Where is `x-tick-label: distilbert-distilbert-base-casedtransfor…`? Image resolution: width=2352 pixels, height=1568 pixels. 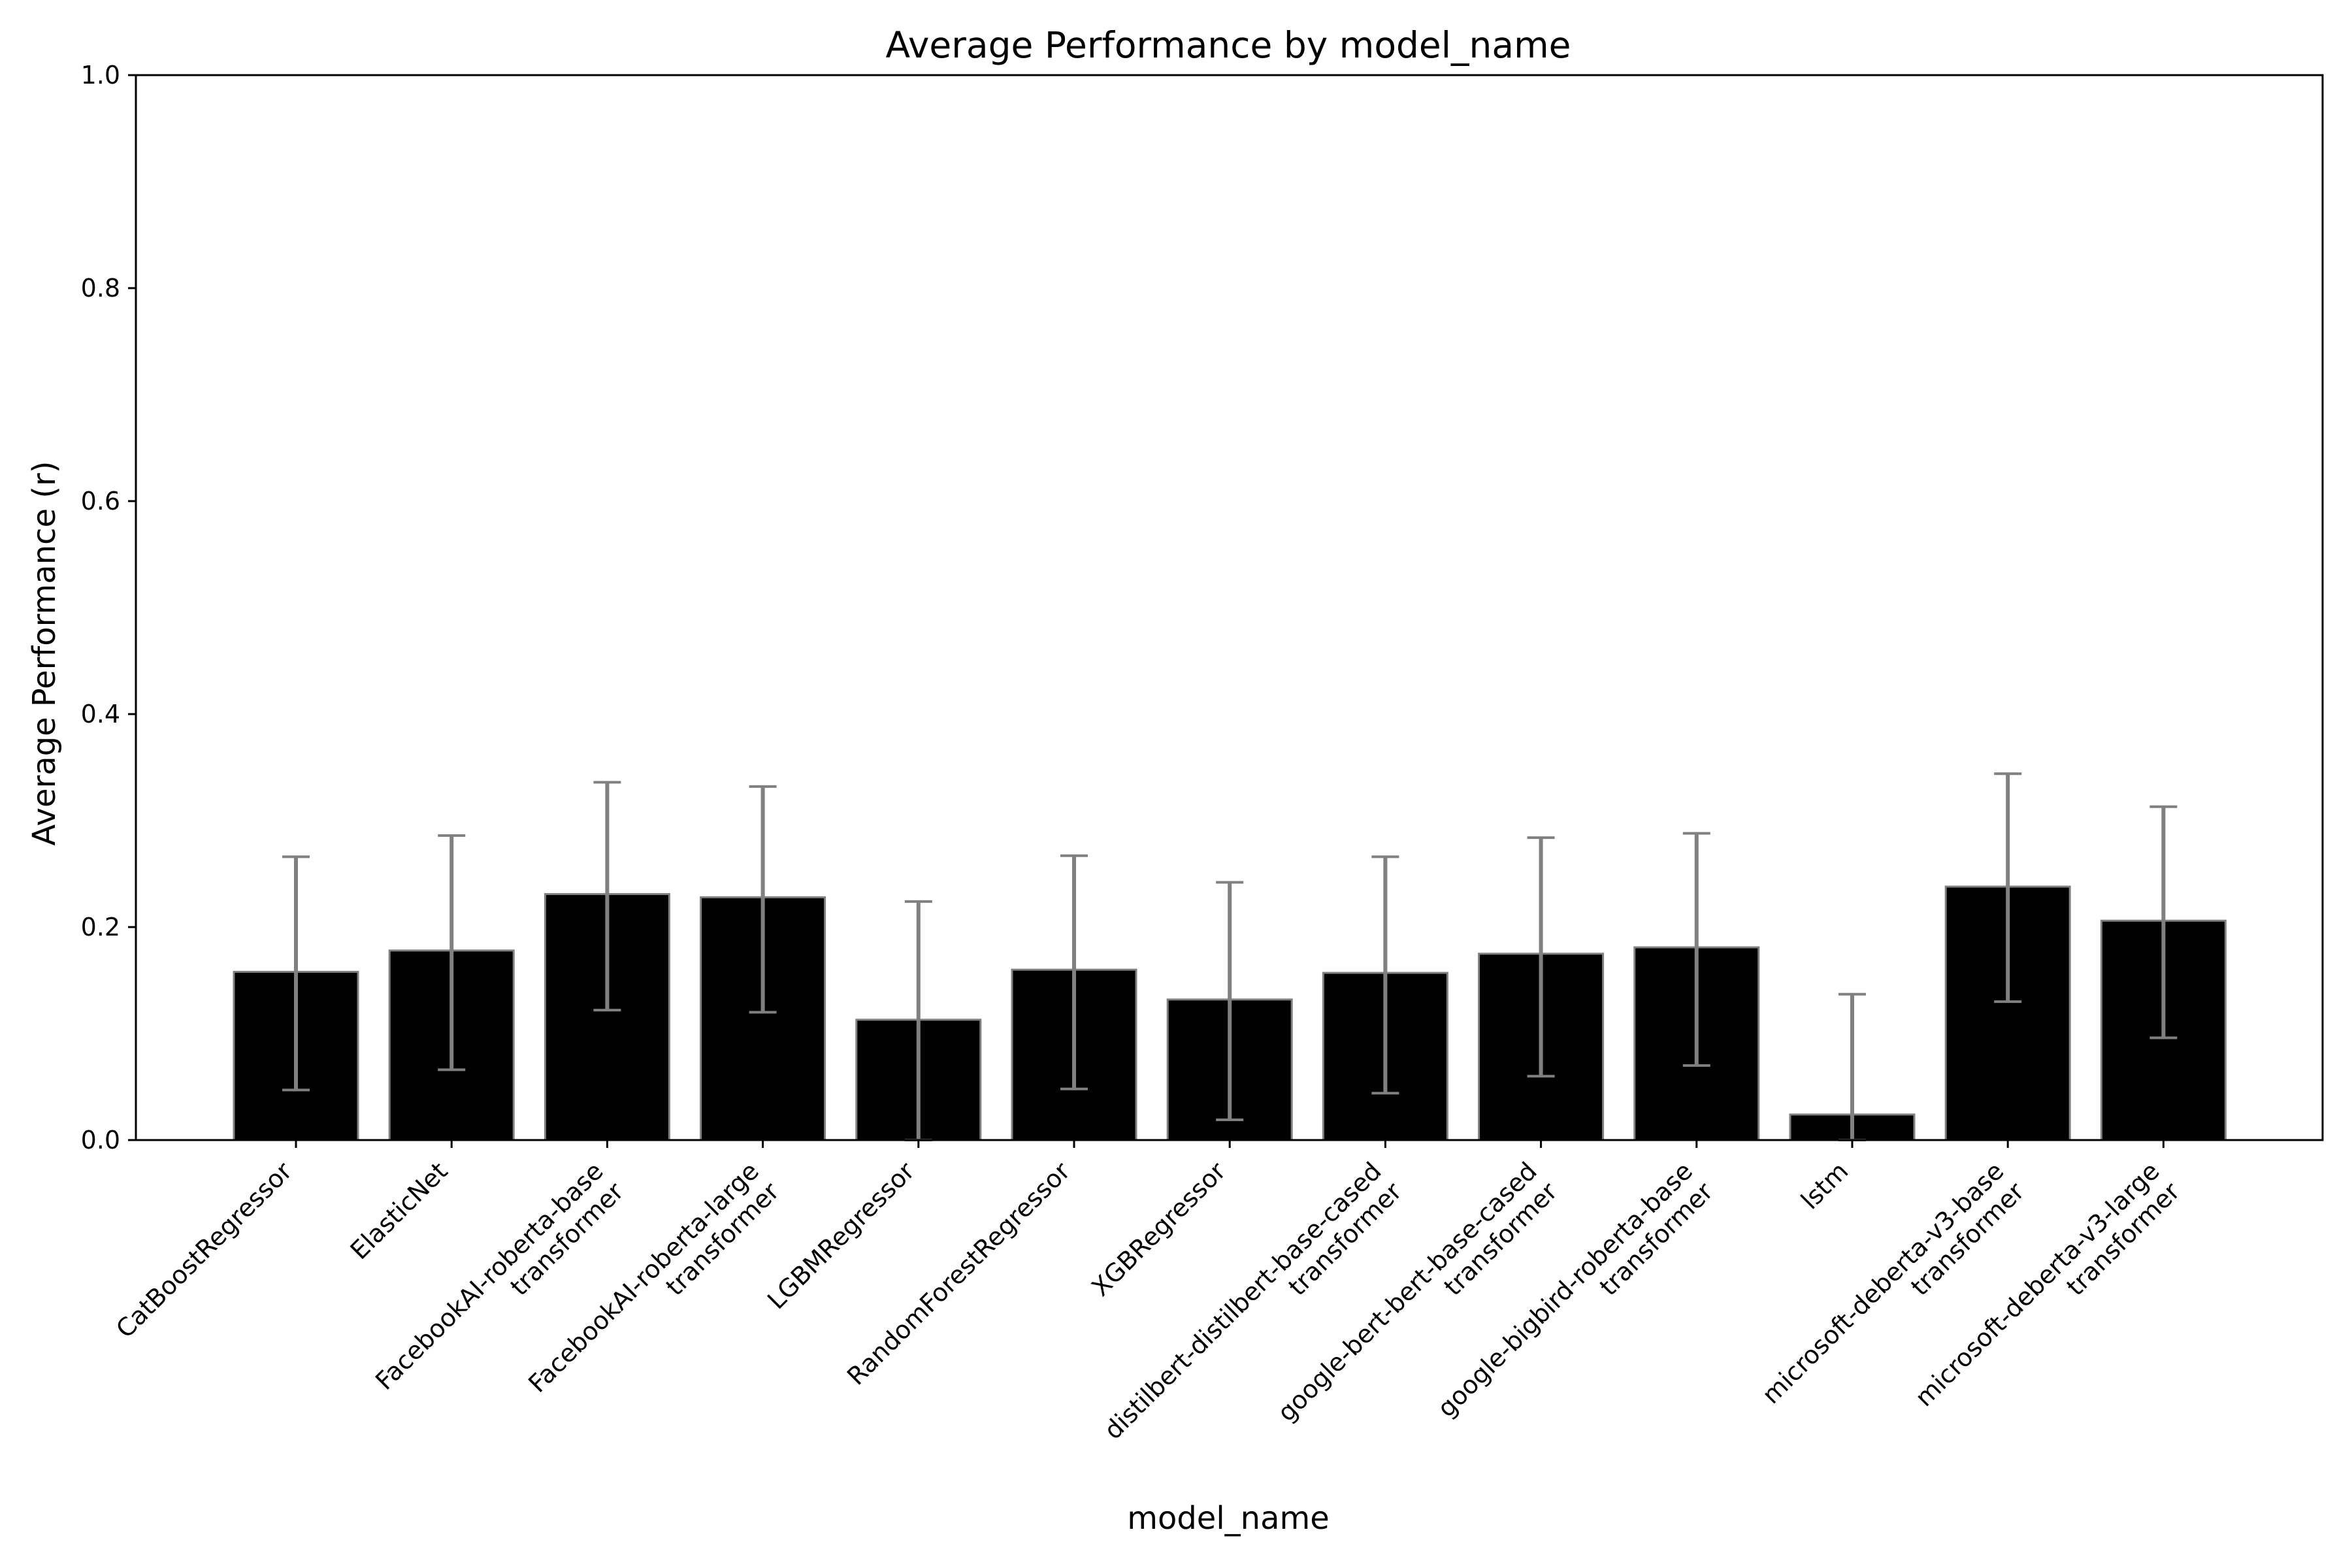 x-tick-label: distilbert-distilbert-base-casedtransfor… is located at coordinates (1252, 1310).